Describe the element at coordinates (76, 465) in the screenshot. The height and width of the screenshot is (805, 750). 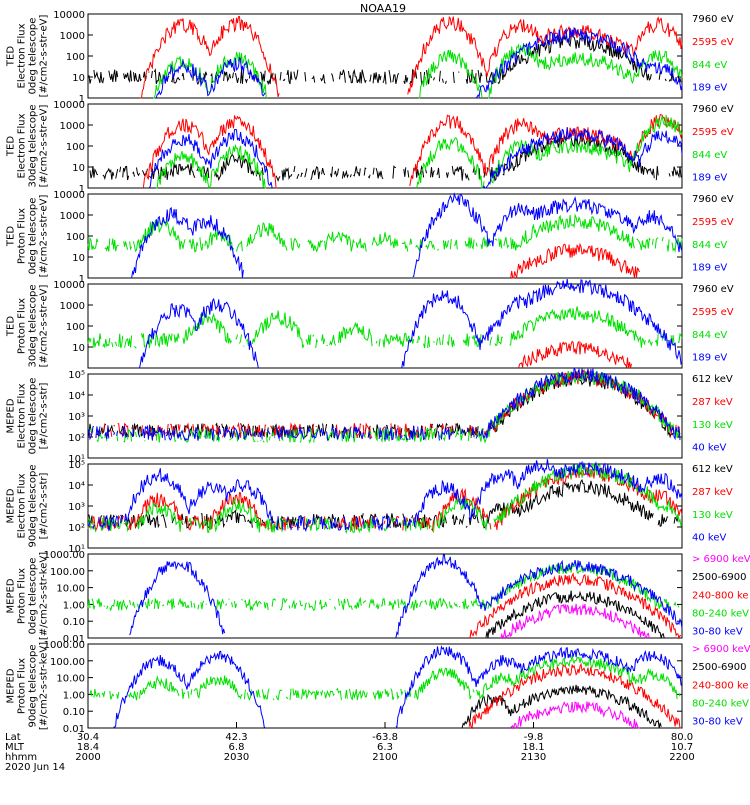
I see `y-tick-label: 10⁵` at that location.